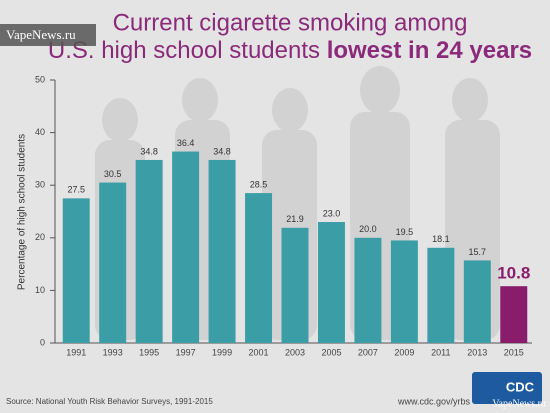 This screenshot has height=413, width=550. What do you see at coordinates (429, 50) in the screenshot?
I see `title-highlight: lowest in 24 years` at bounding box center [429, 50].